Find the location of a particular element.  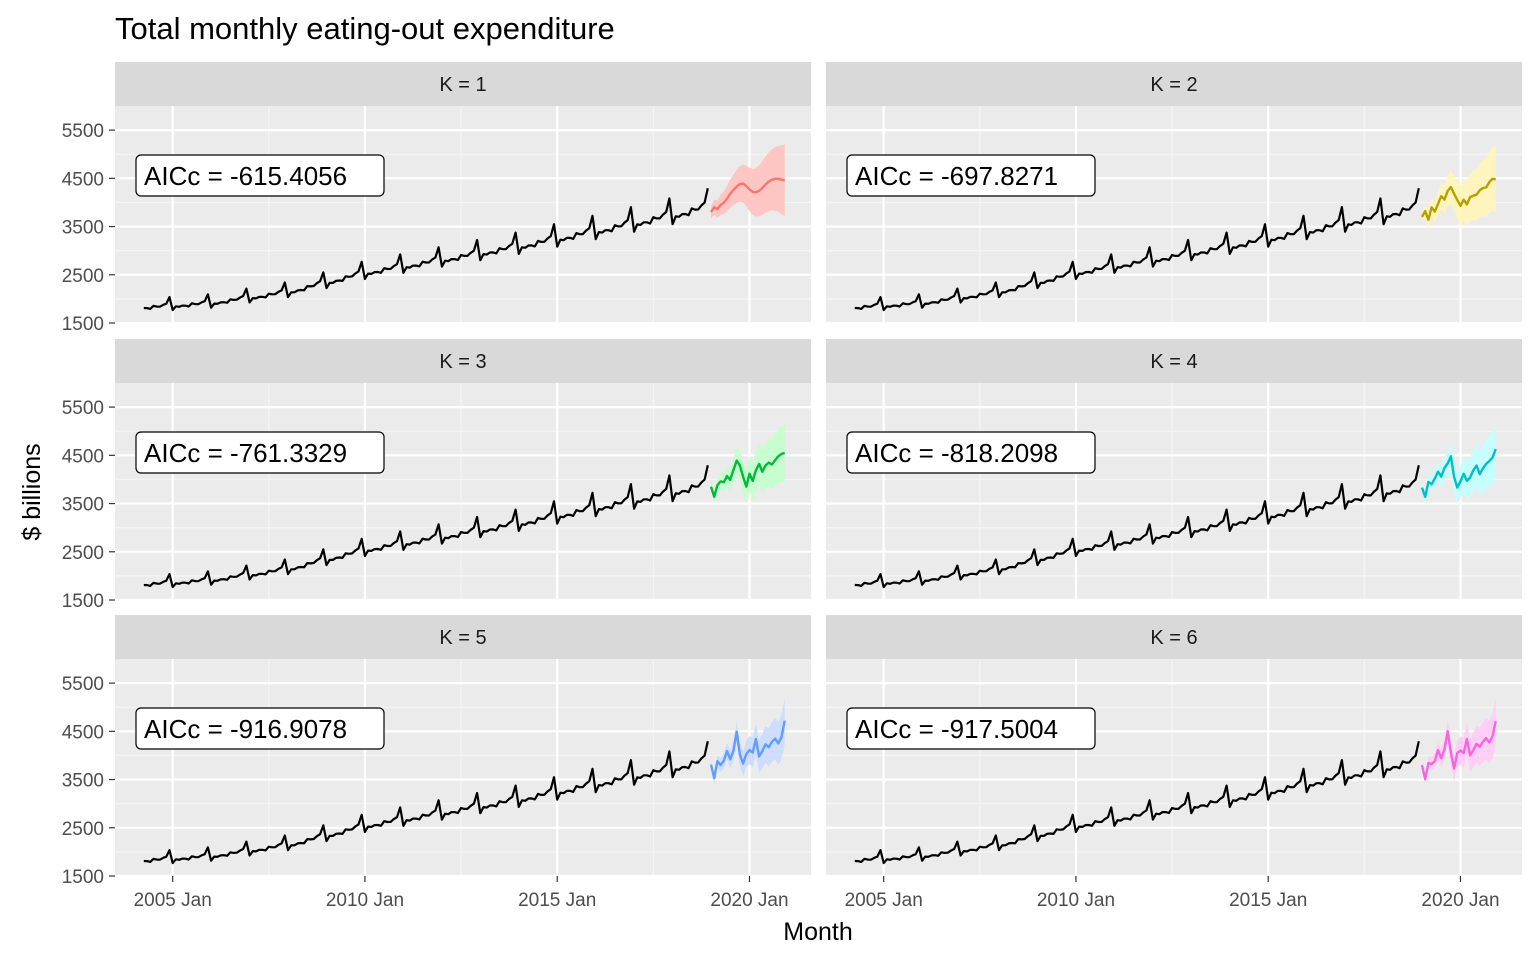

aicc-label: AICc = -917.5004 is located at coordinates (956, 729).